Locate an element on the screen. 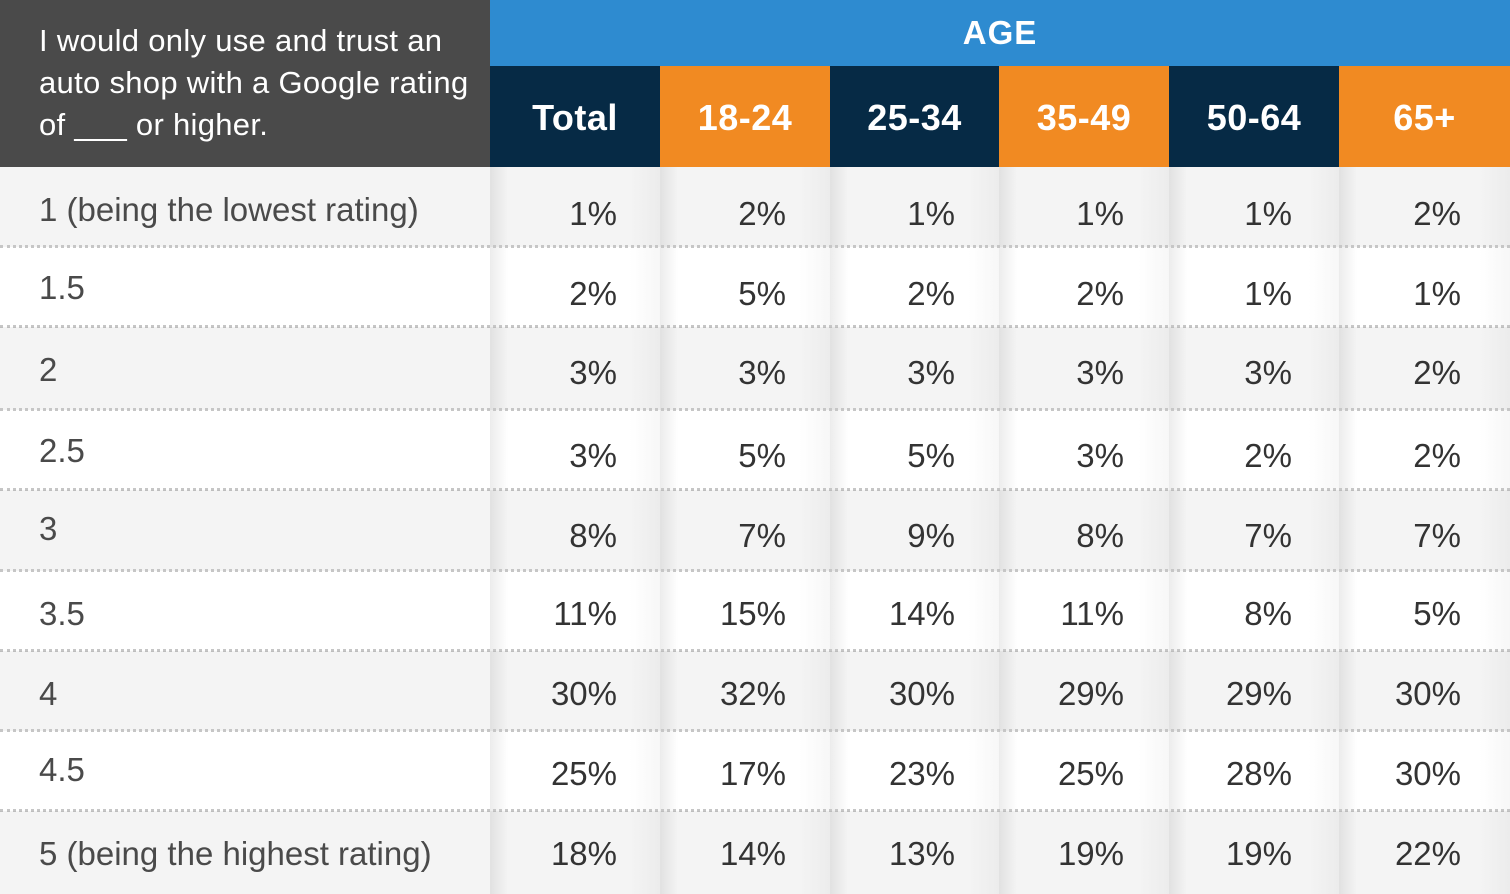 This screenshot has width=1510, height=894. column-header: 18-24 is located at coordinates (745, 116).